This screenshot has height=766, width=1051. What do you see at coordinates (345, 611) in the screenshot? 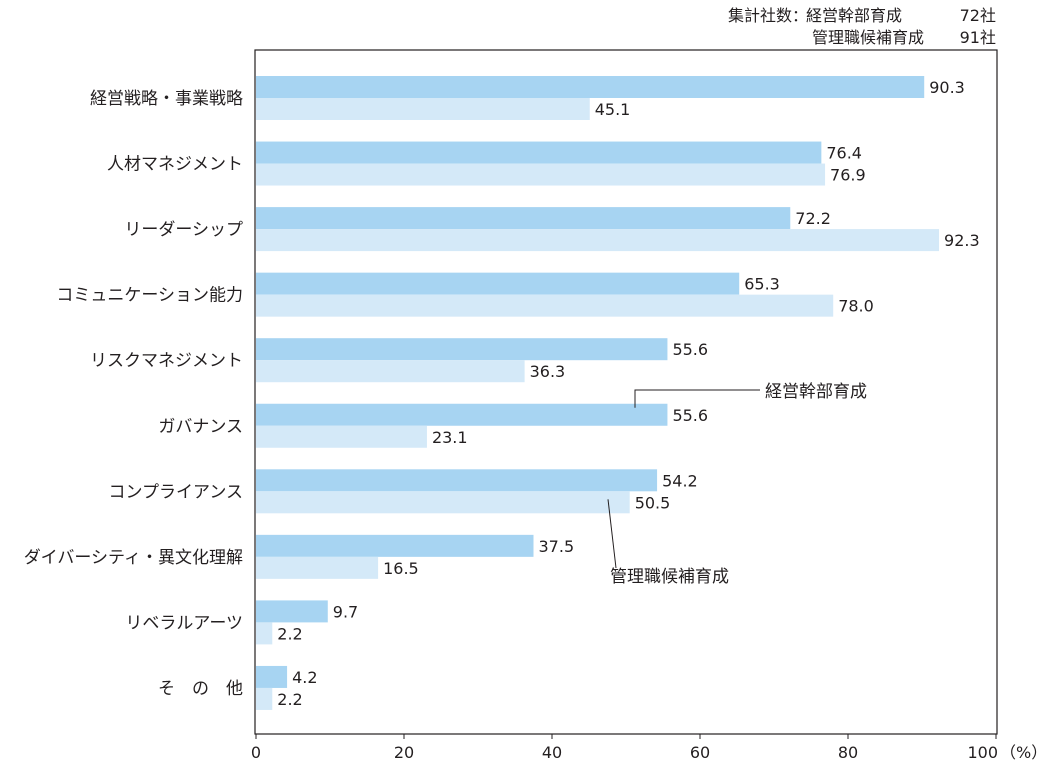
I see `data-label: 9.7` at bounding box center [345, 611].